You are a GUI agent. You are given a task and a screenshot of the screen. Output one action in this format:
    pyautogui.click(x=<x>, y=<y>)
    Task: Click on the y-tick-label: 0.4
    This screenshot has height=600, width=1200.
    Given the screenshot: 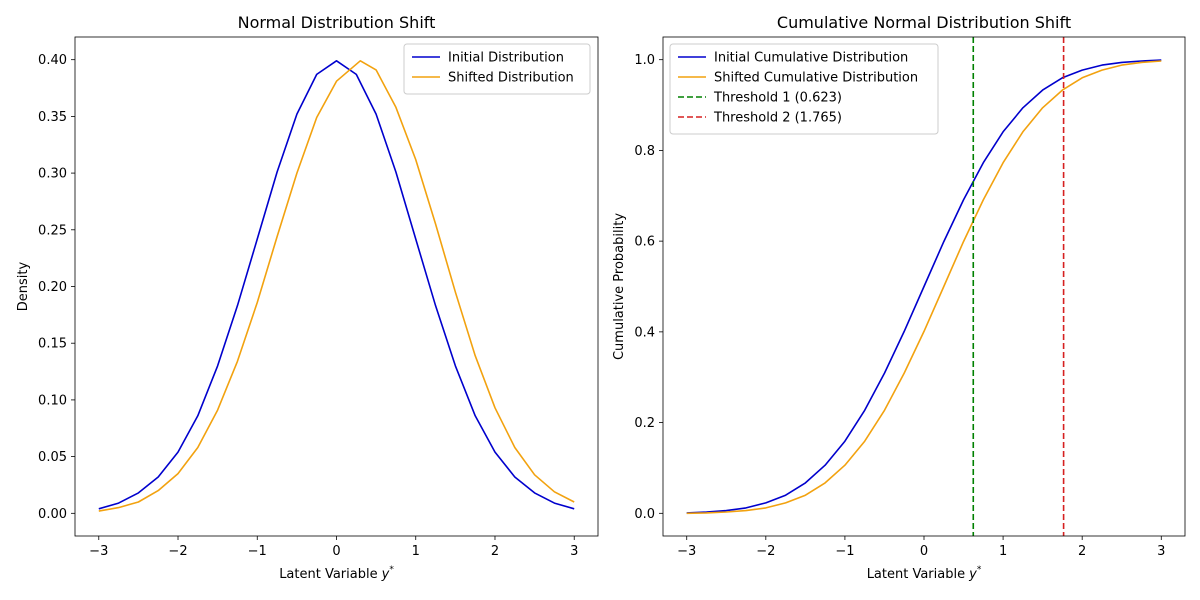 What is the action you would take?
    pyautogui.click(x=644, y=332)
    